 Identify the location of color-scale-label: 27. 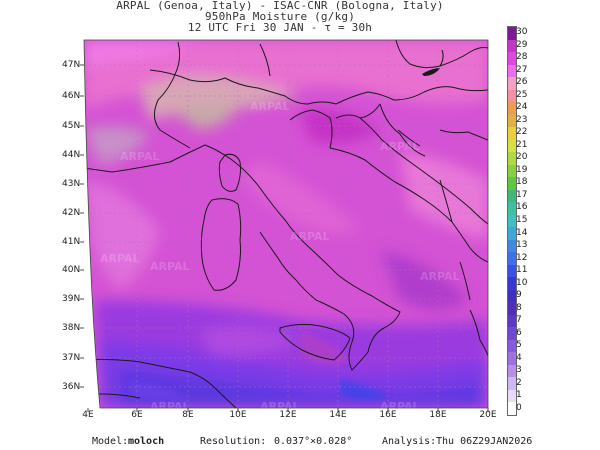
(522, 69).